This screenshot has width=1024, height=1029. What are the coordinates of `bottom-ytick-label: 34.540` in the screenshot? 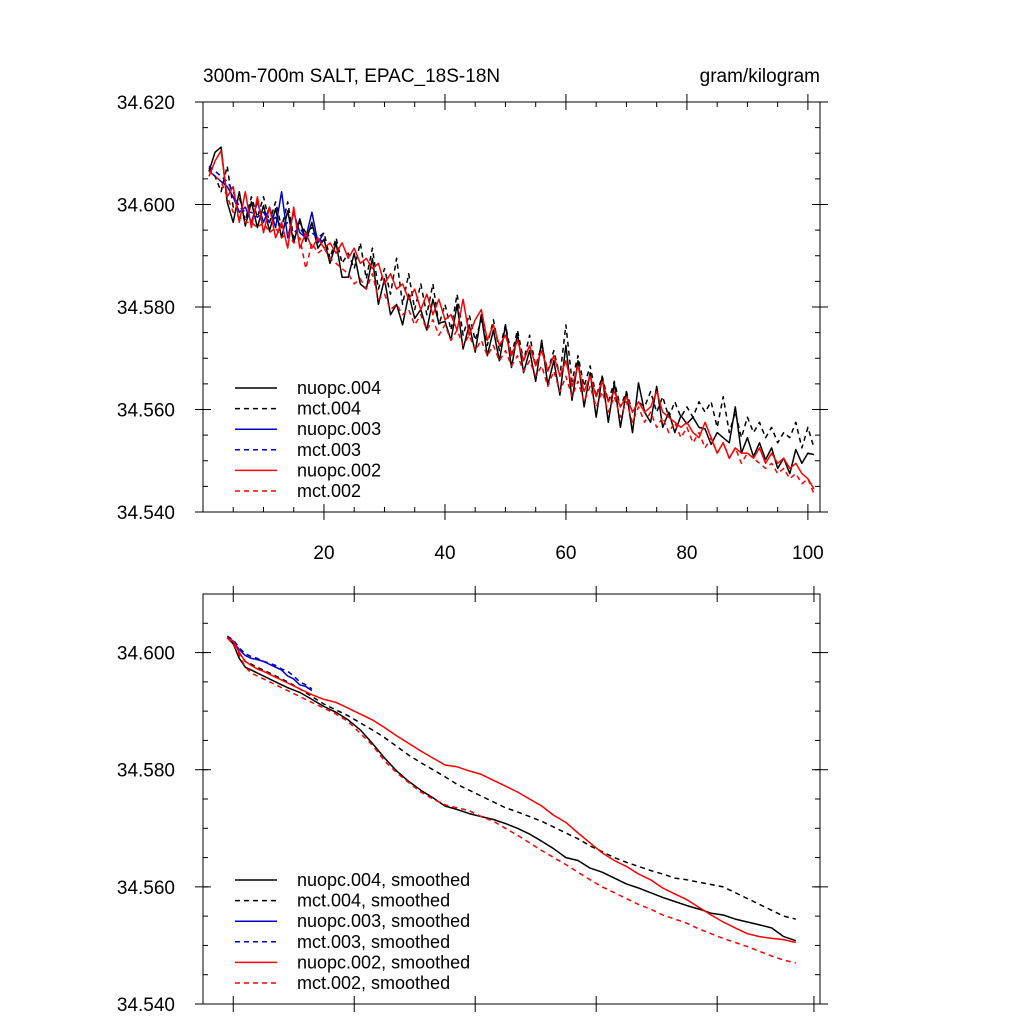 It's located at (146, 1005).